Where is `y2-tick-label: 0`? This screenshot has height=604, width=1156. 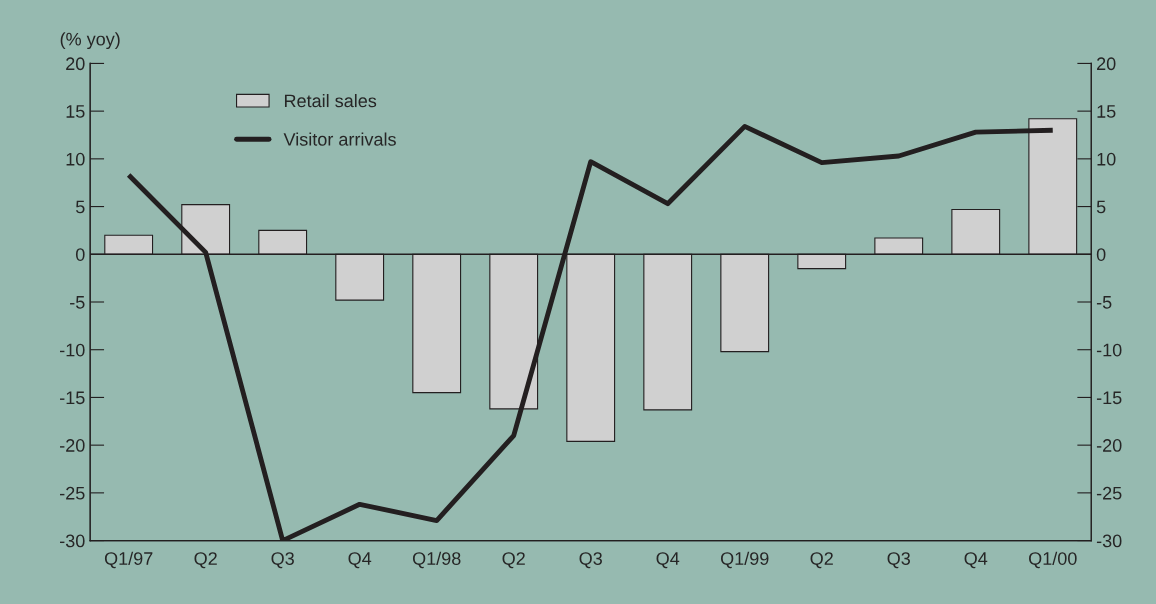
y2-tick-label: 0 is located at coordinates (1101, 254).